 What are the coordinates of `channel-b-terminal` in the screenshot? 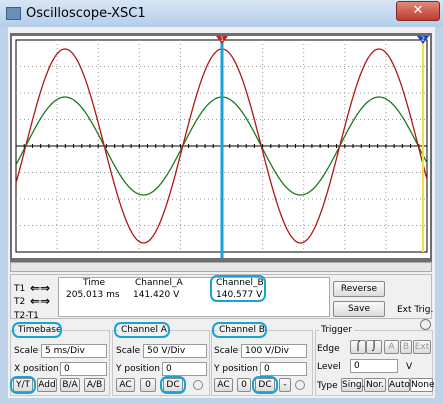 It's located at (300, 385).